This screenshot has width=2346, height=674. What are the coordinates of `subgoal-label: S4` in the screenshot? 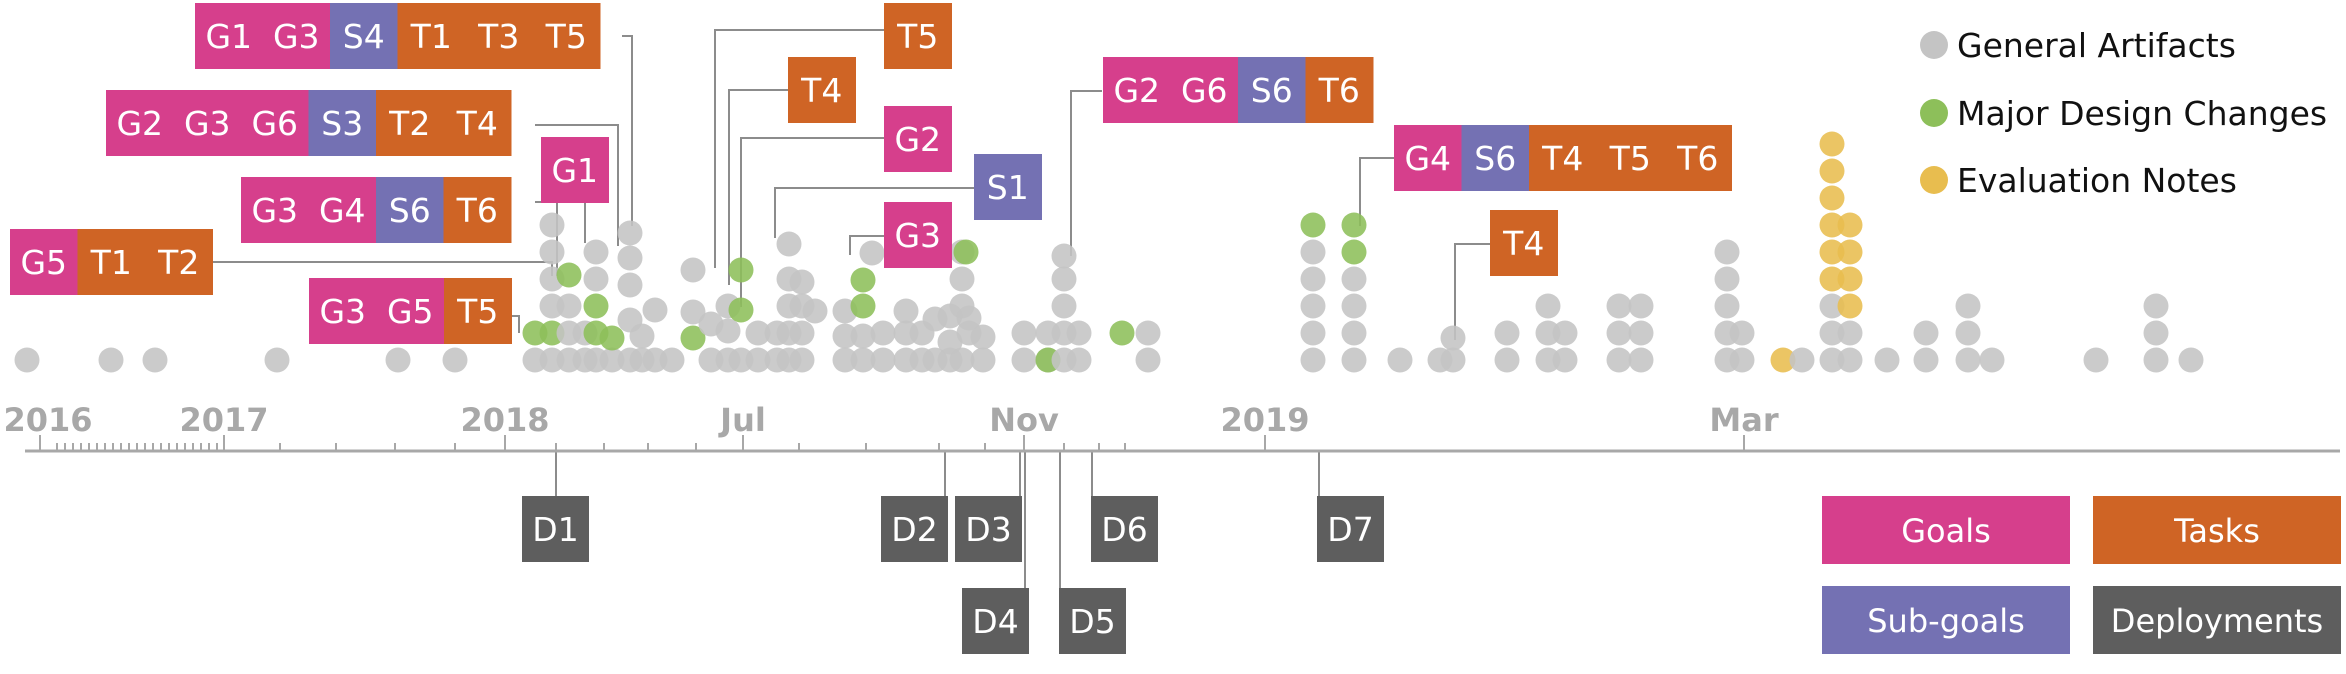 It's located at (364, 36).